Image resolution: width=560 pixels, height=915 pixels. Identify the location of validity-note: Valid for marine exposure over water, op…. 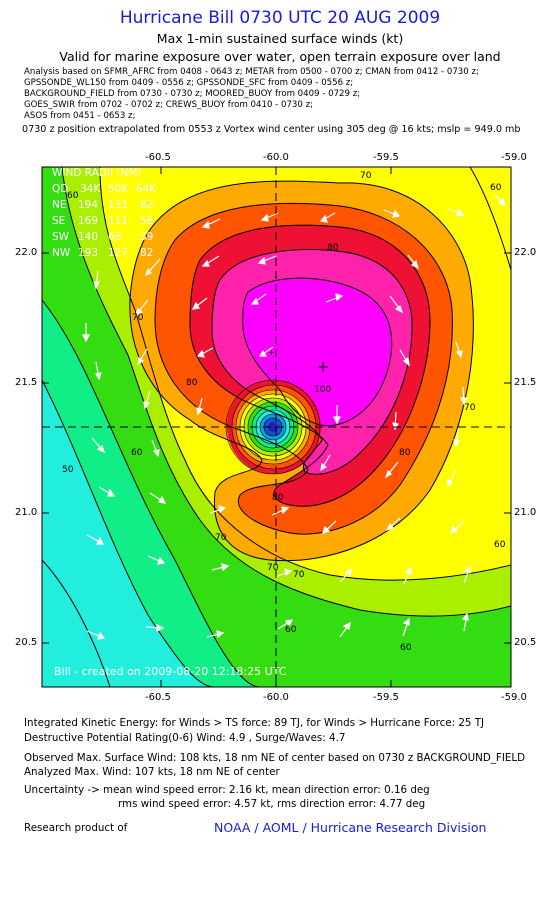
(280, 56).